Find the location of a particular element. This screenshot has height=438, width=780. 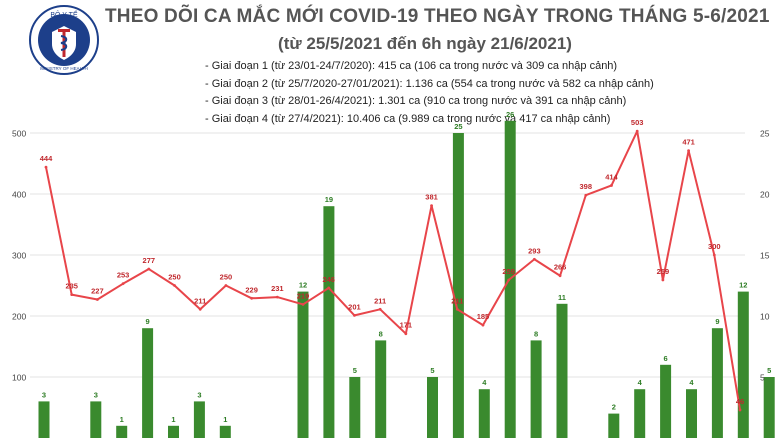

line-label: 381 is located at coordinates (431, 197).